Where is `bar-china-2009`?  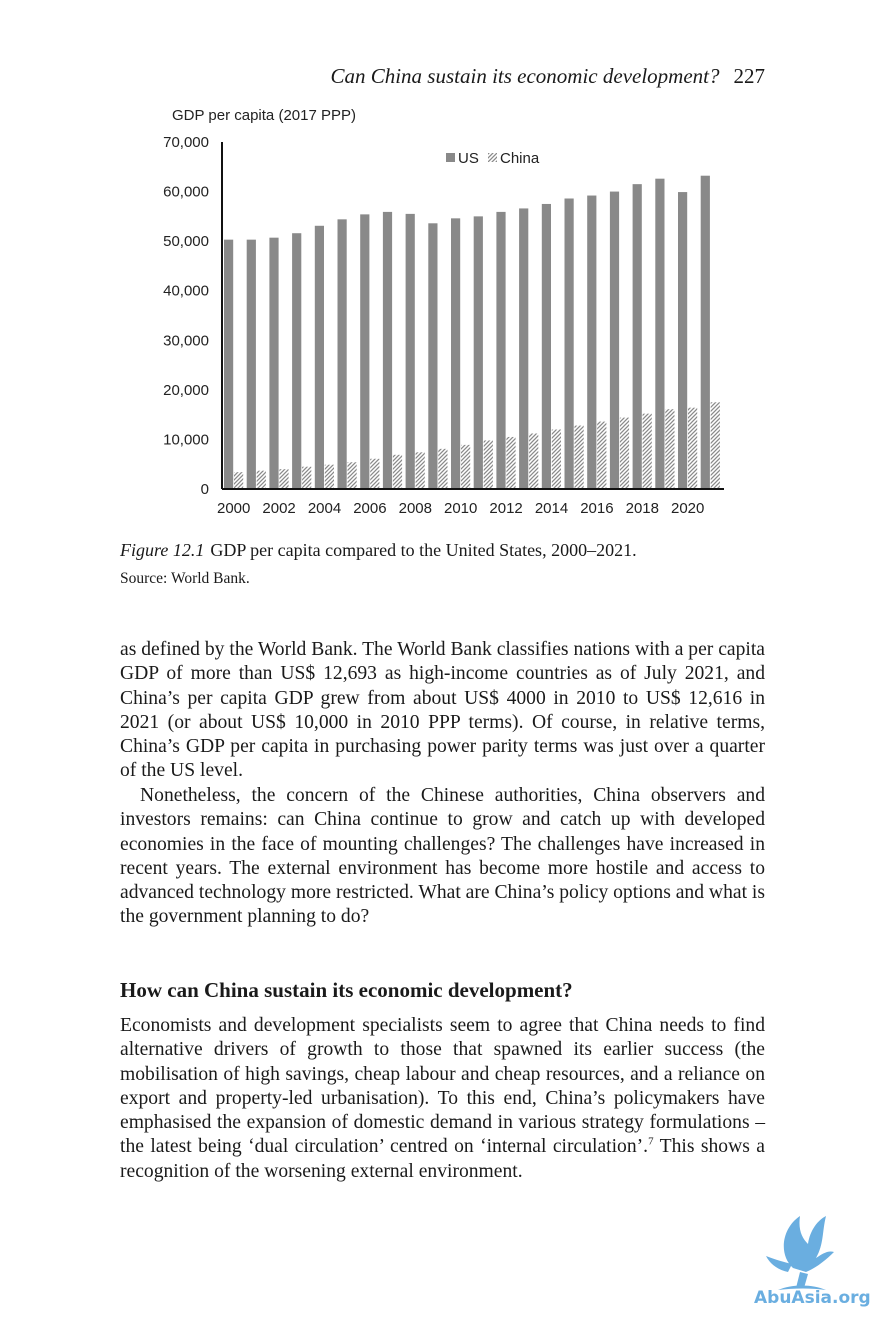
bar-china-2009 is located at coordinates (443, 468).